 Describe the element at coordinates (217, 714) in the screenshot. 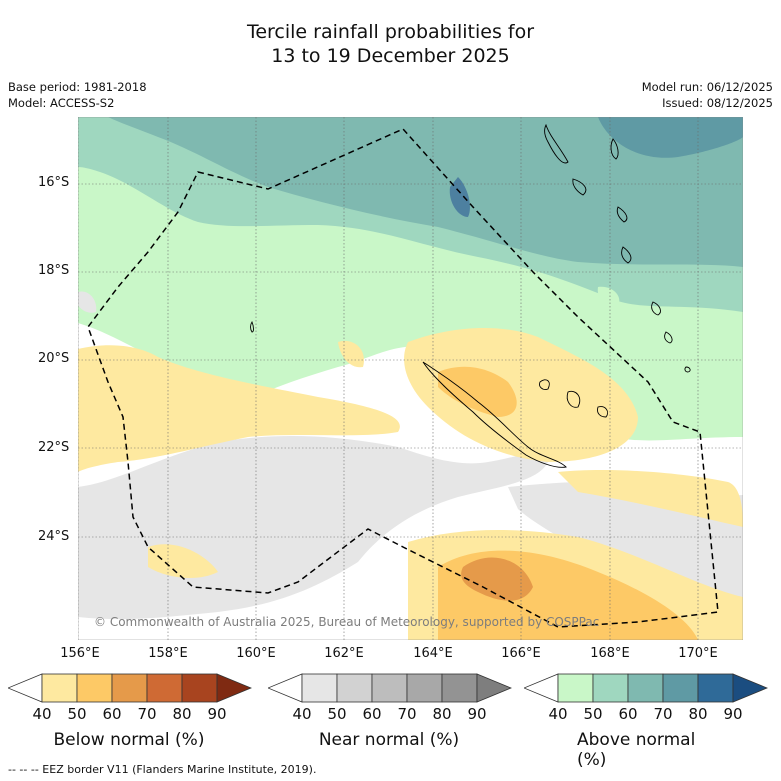

I see `colorbar-below-tick: 90` at that location.